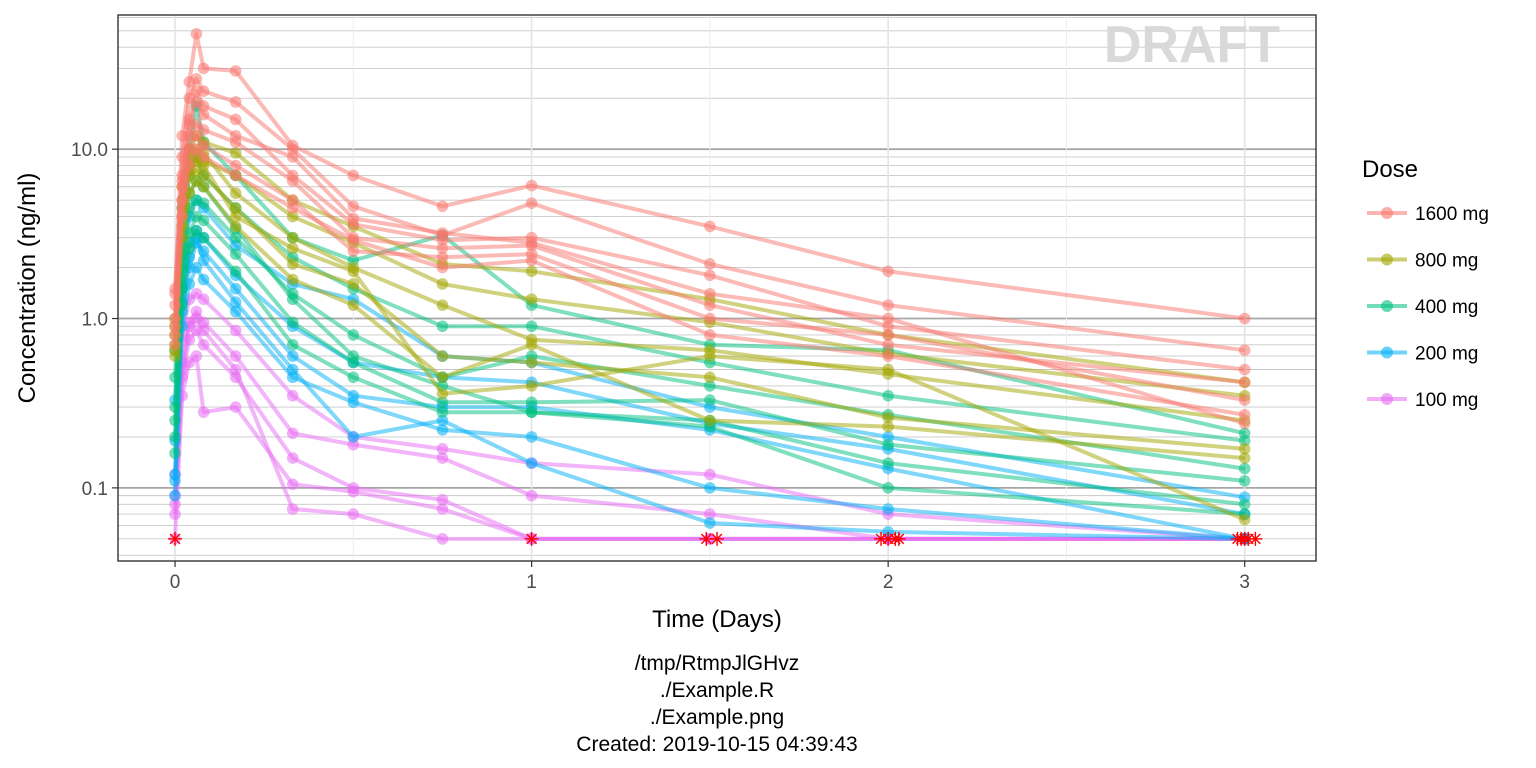 This screenshot has width=1536, height=768. I want to click on x-tick-label: 2, so click(888, 582).